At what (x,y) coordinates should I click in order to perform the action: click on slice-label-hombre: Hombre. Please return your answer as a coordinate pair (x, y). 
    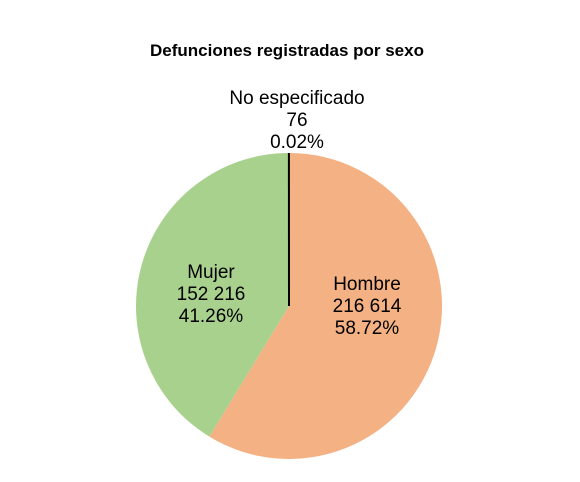
    Looking at the image, I should click on (367, 284).